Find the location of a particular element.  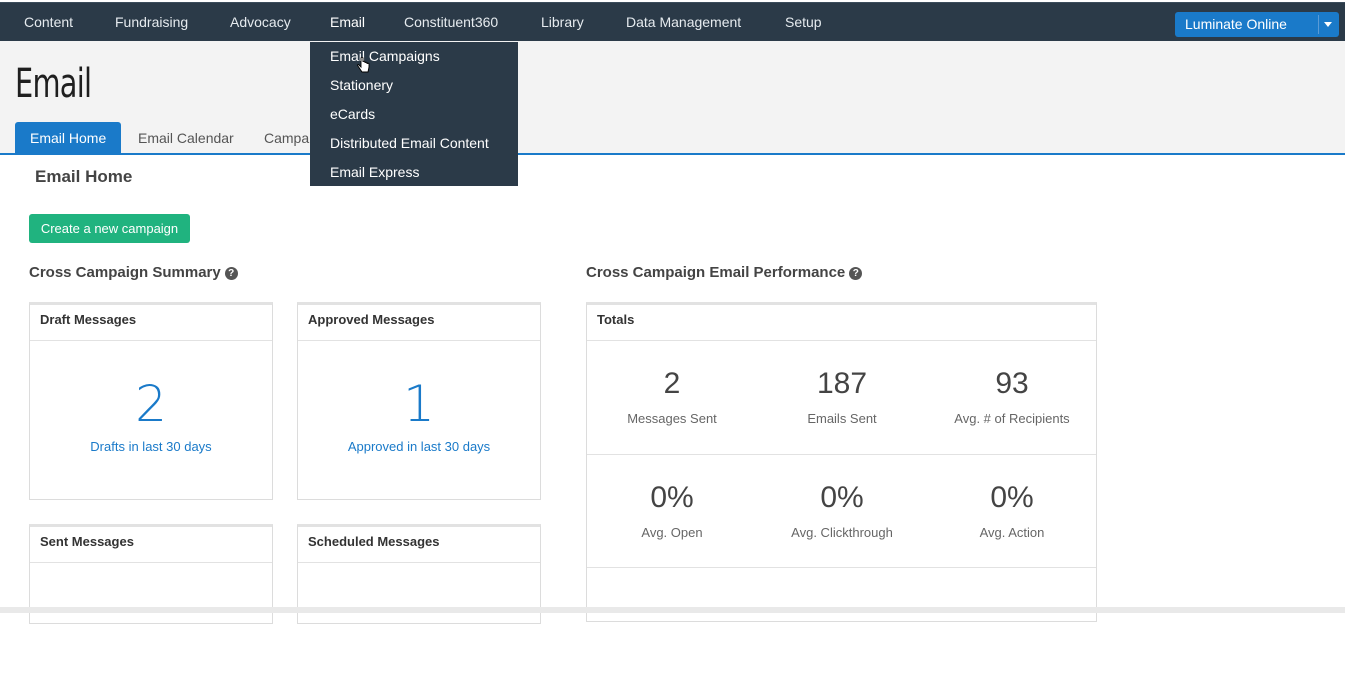

card-value: 2 is located at coordinates (151, 404).